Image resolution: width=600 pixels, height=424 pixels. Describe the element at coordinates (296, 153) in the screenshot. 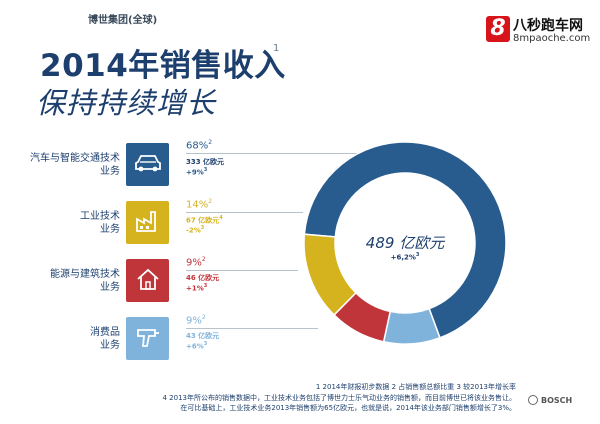

I see `leader-line-mobility` at that location.